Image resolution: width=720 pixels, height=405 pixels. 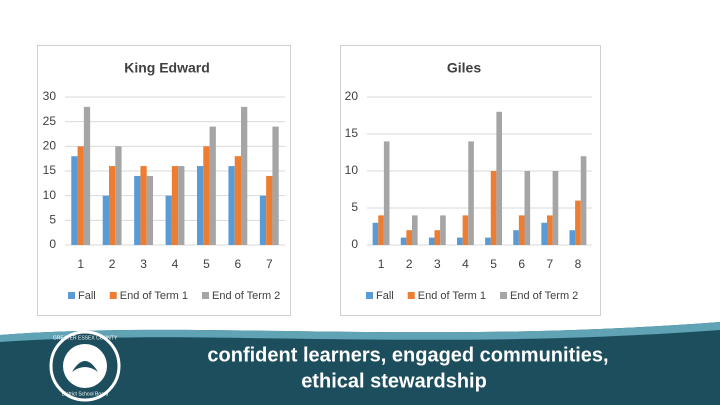 What do you see at coordinates (394, 381) in the screenshot?
I see `footer-text: ethical stewardship` at bounding box center [394, 381].